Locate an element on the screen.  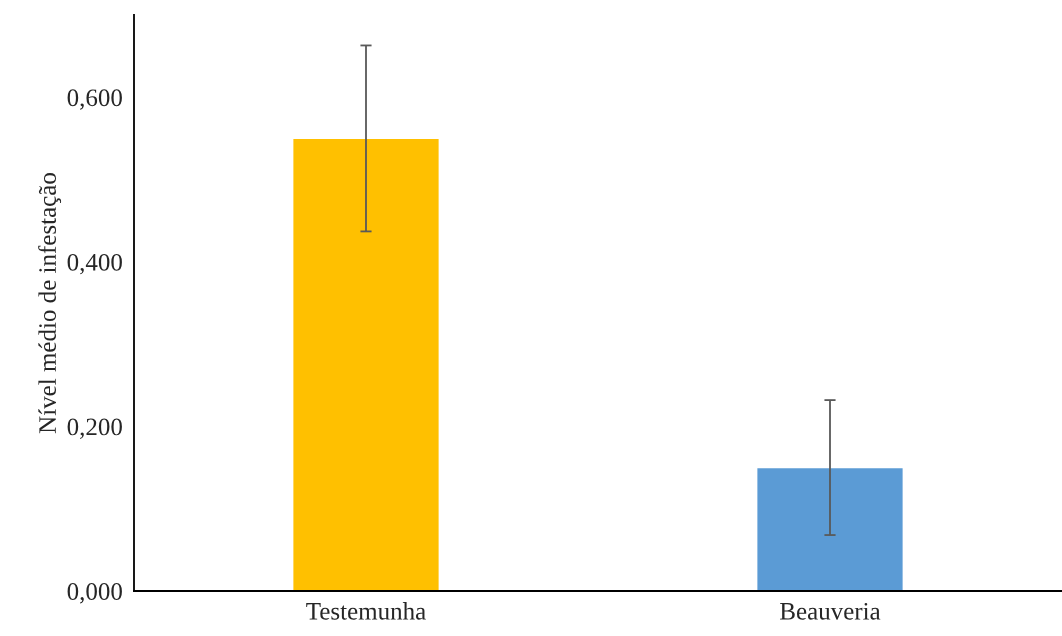
x-tick-label: Beauveria is located at coordinates (830, 611).